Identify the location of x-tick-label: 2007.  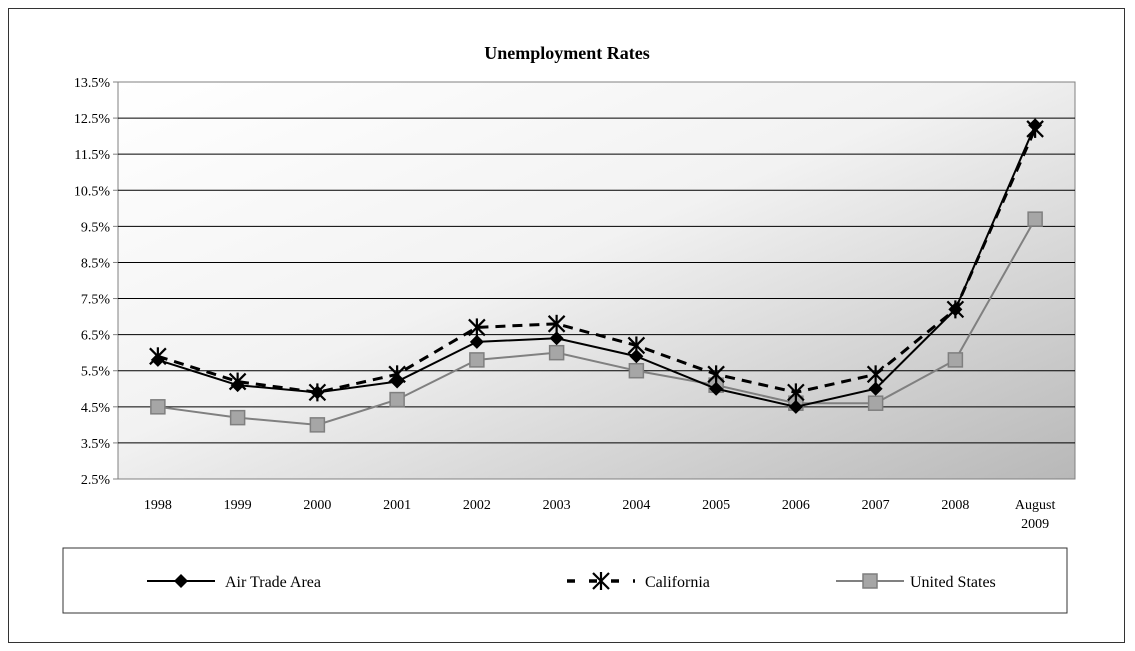
(876, 505).